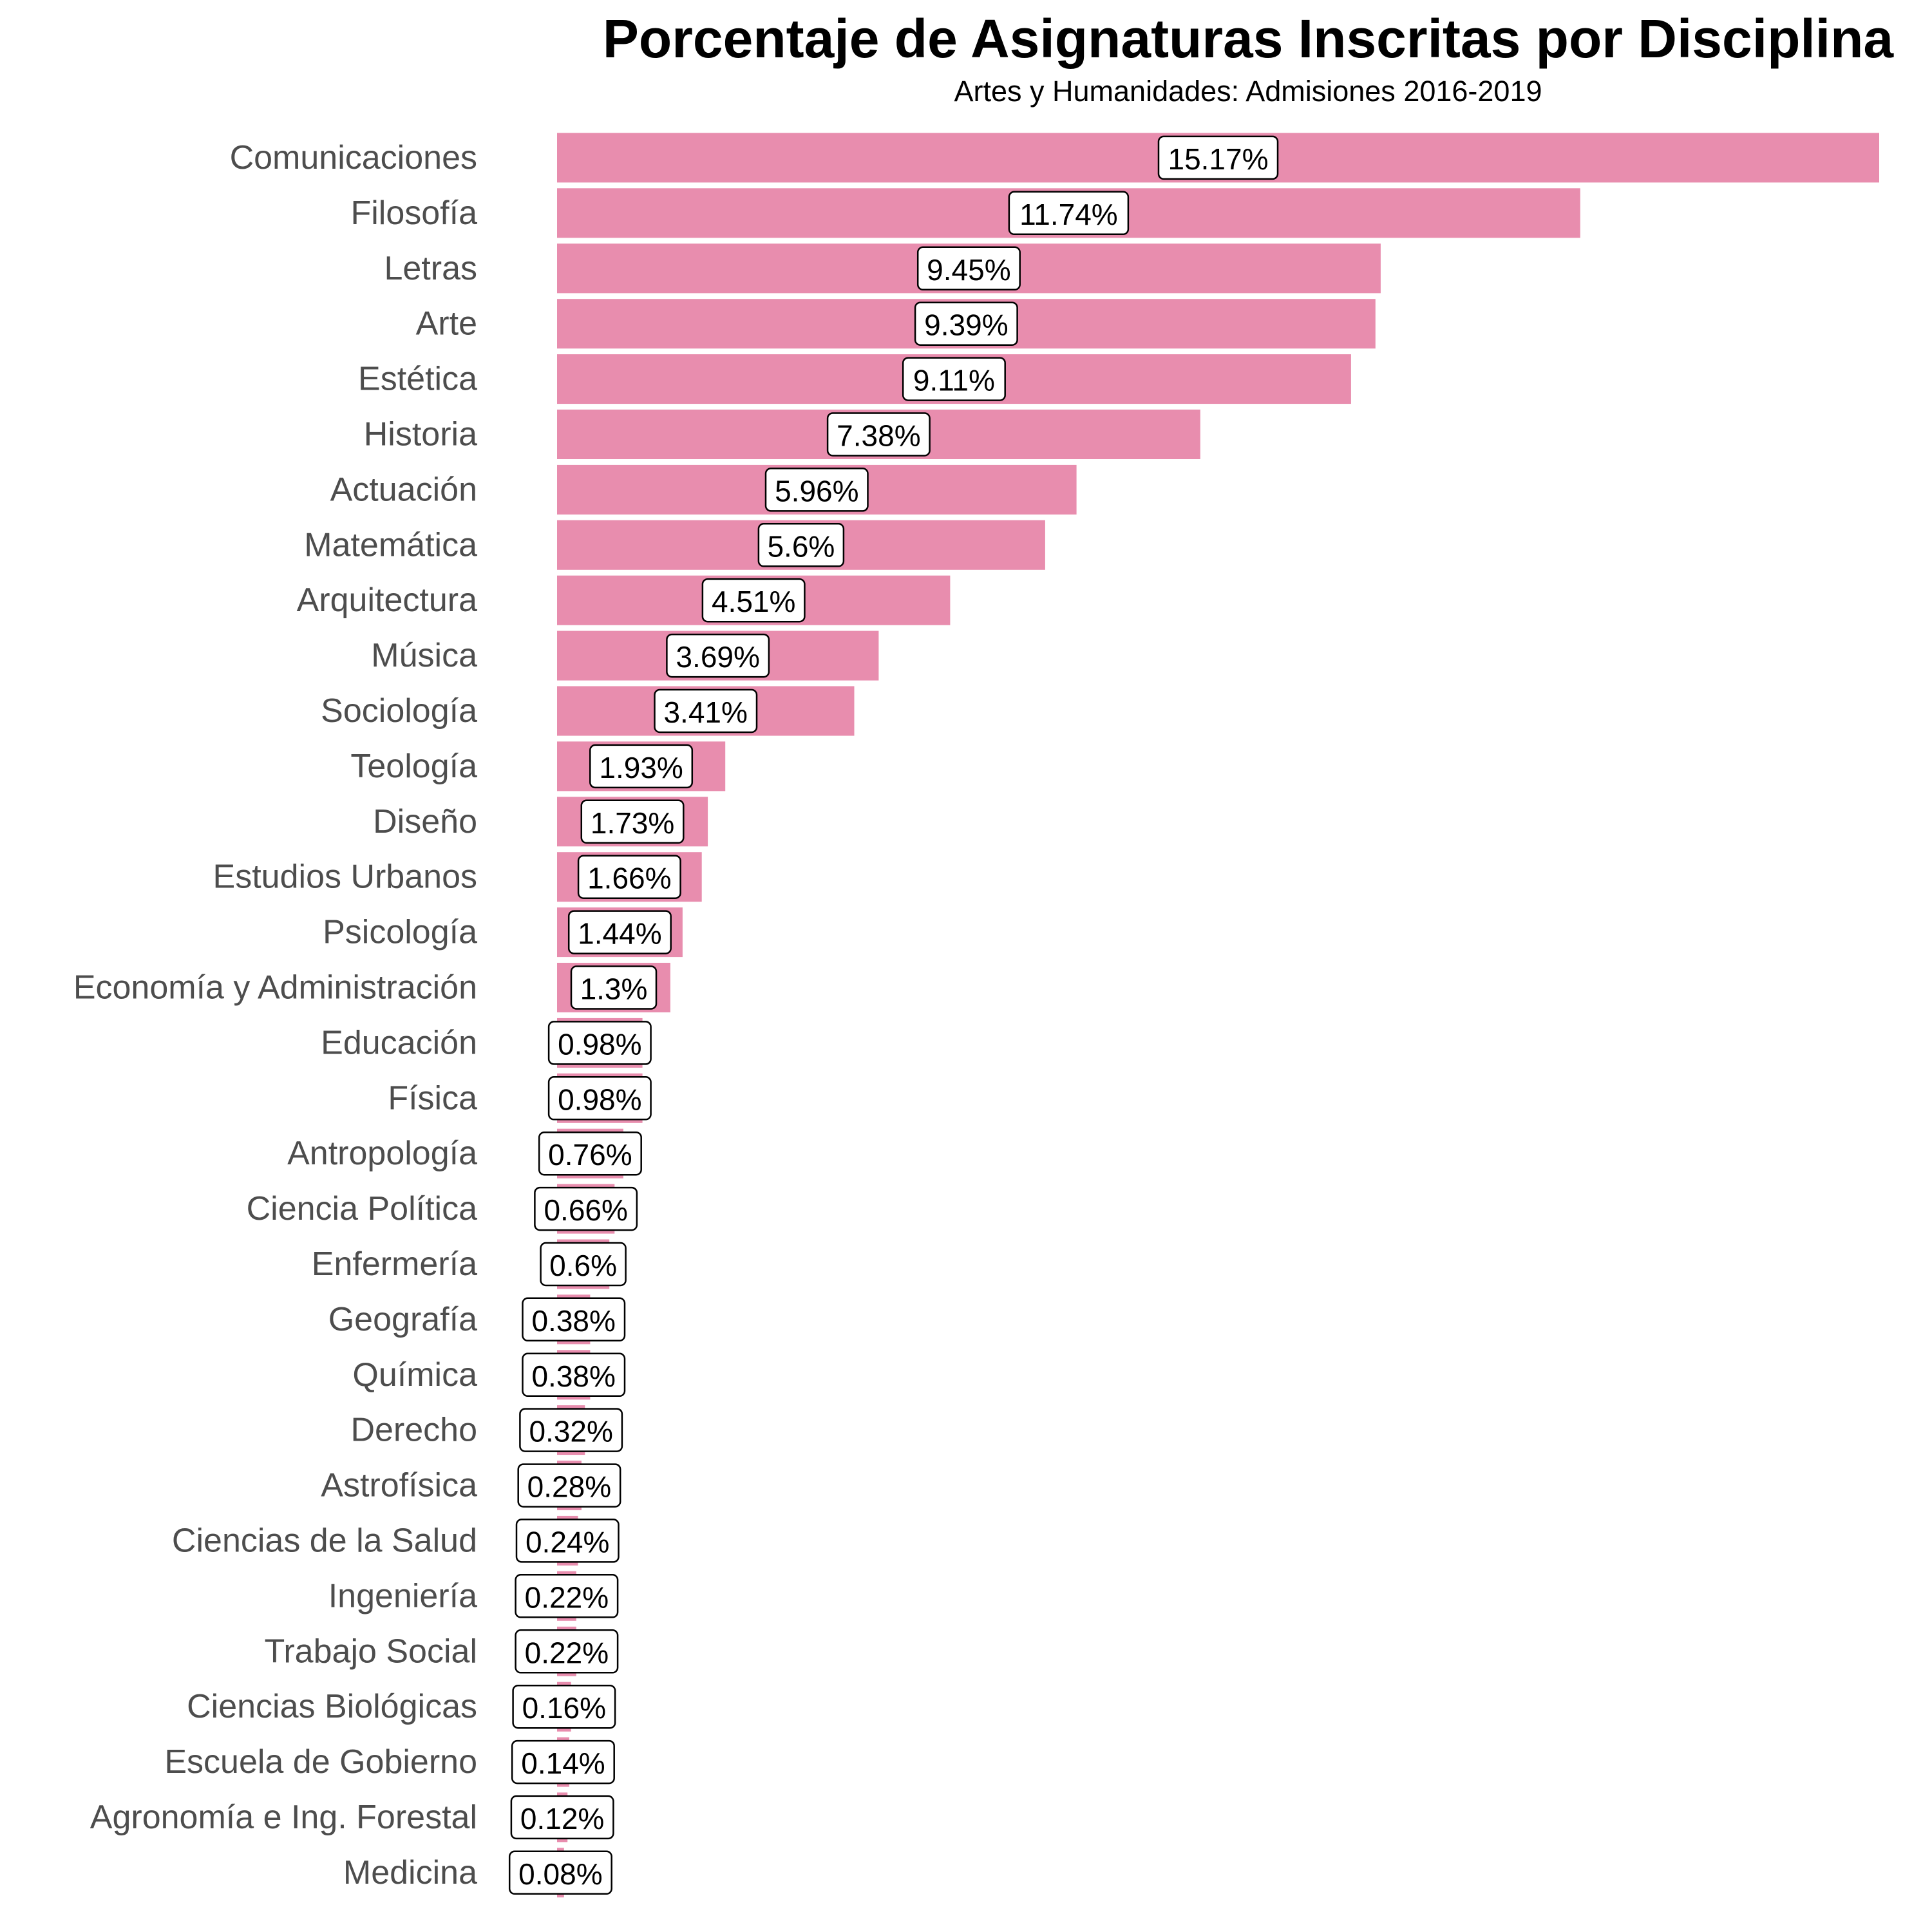 The image size is (1932, 1932). I want to click on category-tick-label: Escuela de Gobierno, so click(320, 1762).